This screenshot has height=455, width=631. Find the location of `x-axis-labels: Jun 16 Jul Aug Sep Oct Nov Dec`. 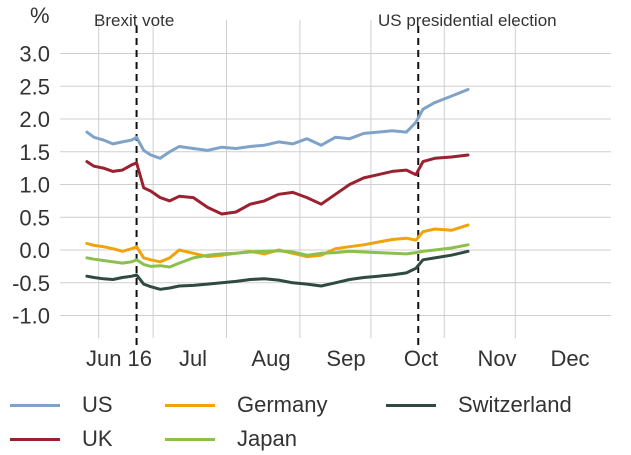

x-axis-labels: Jun 16 Jul Aug Sep Oct Nov Dec is located at coordinates (338, 358).